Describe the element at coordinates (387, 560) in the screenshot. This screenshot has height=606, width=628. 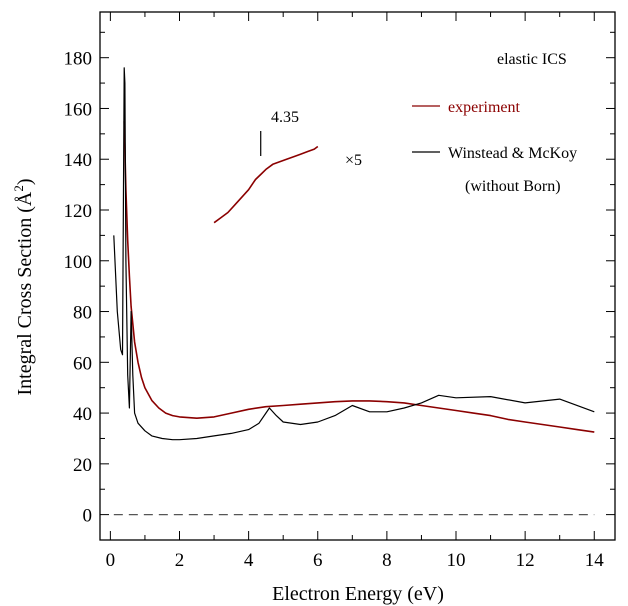
I see `x-tick-label: 8` at that location.